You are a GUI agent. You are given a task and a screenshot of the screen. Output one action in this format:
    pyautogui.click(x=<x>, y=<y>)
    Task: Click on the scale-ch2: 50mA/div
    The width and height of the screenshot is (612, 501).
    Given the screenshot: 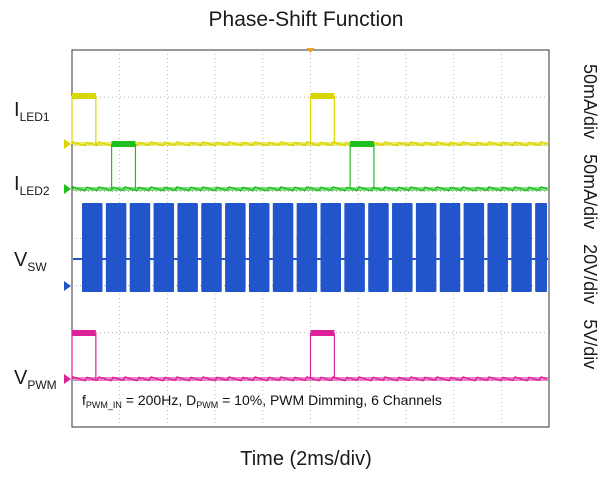 What is the action you would take?
    pyautogui.click(x=590, y=192)
    